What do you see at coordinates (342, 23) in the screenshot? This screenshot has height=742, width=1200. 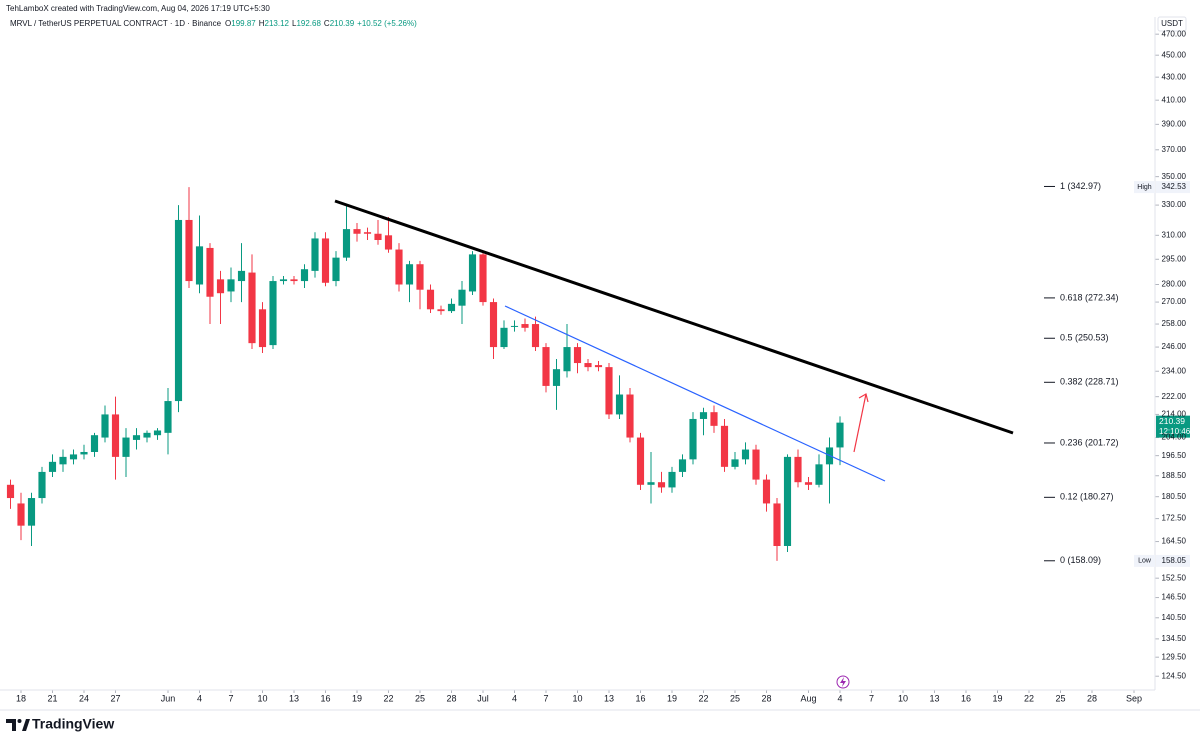 I see `close-value: 210.39` at bounding box center [342, 23].